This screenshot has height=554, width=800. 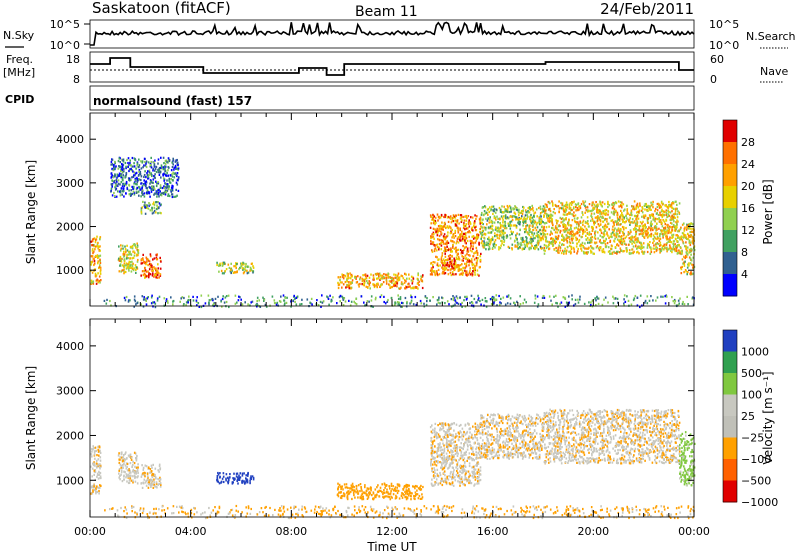 I want to click on nave-label: Nave, so click(x=774, y=71).